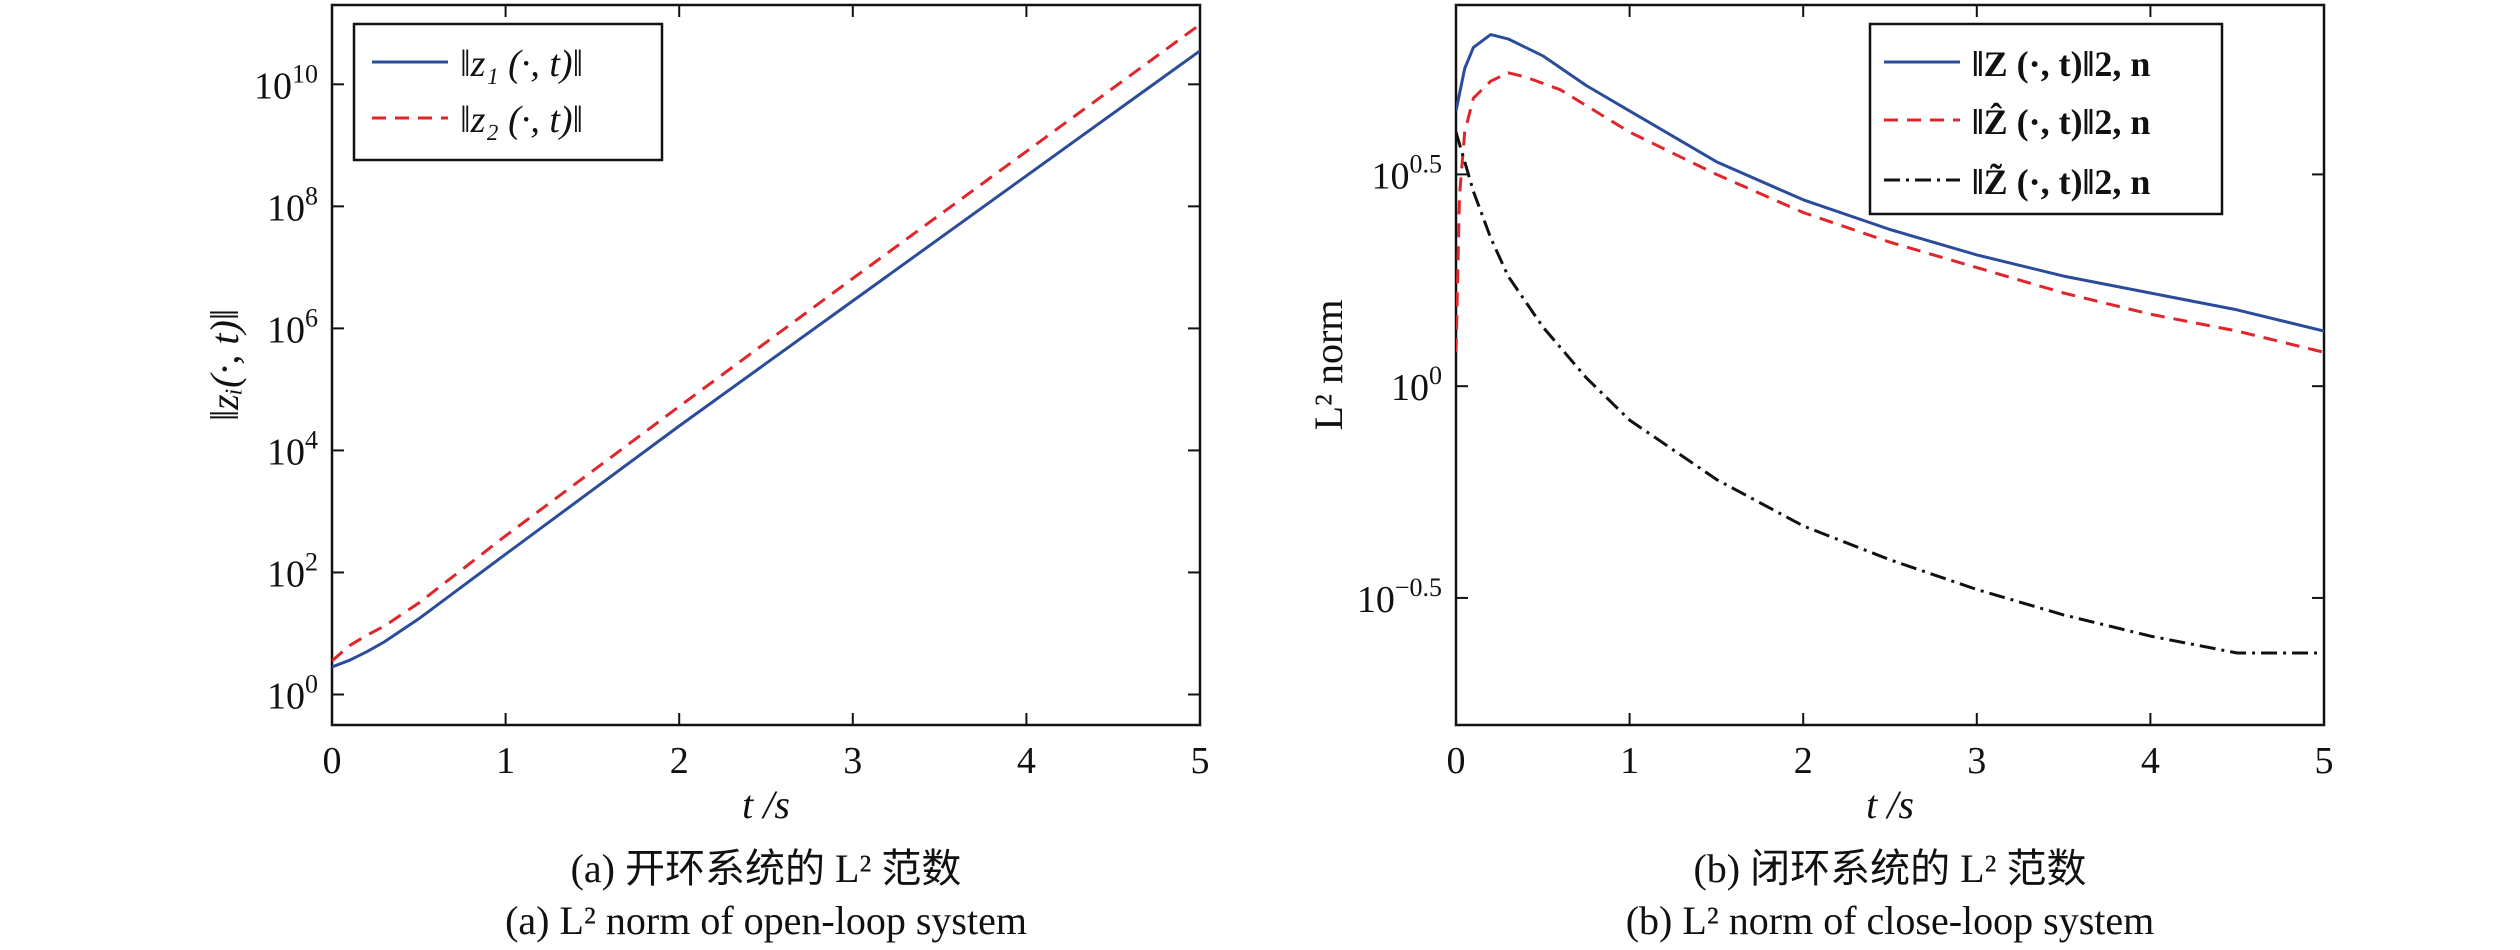 The height and width of the screenshot is (950, 2520). I want to click on y-tick-label: 10⁶, so click(292, 327).